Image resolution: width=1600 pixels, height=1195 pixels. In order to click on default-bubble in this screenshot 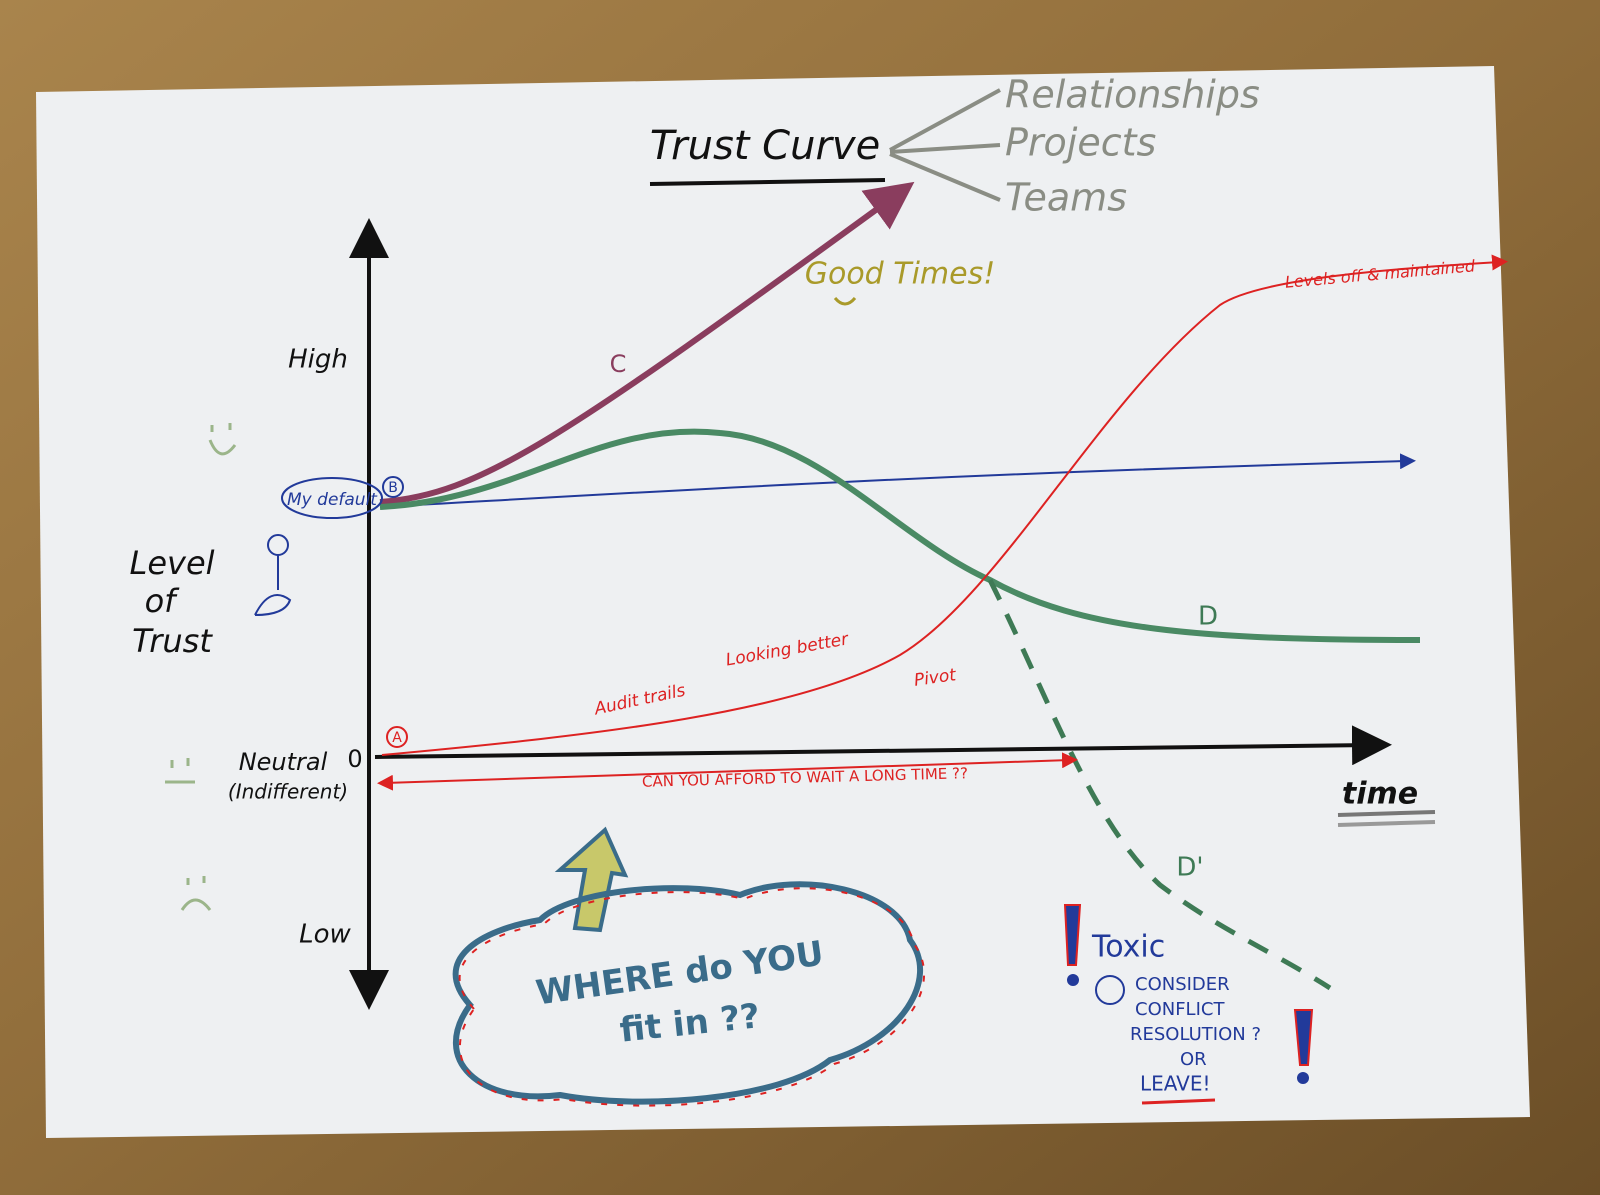, I will do `click(332, 498)`.